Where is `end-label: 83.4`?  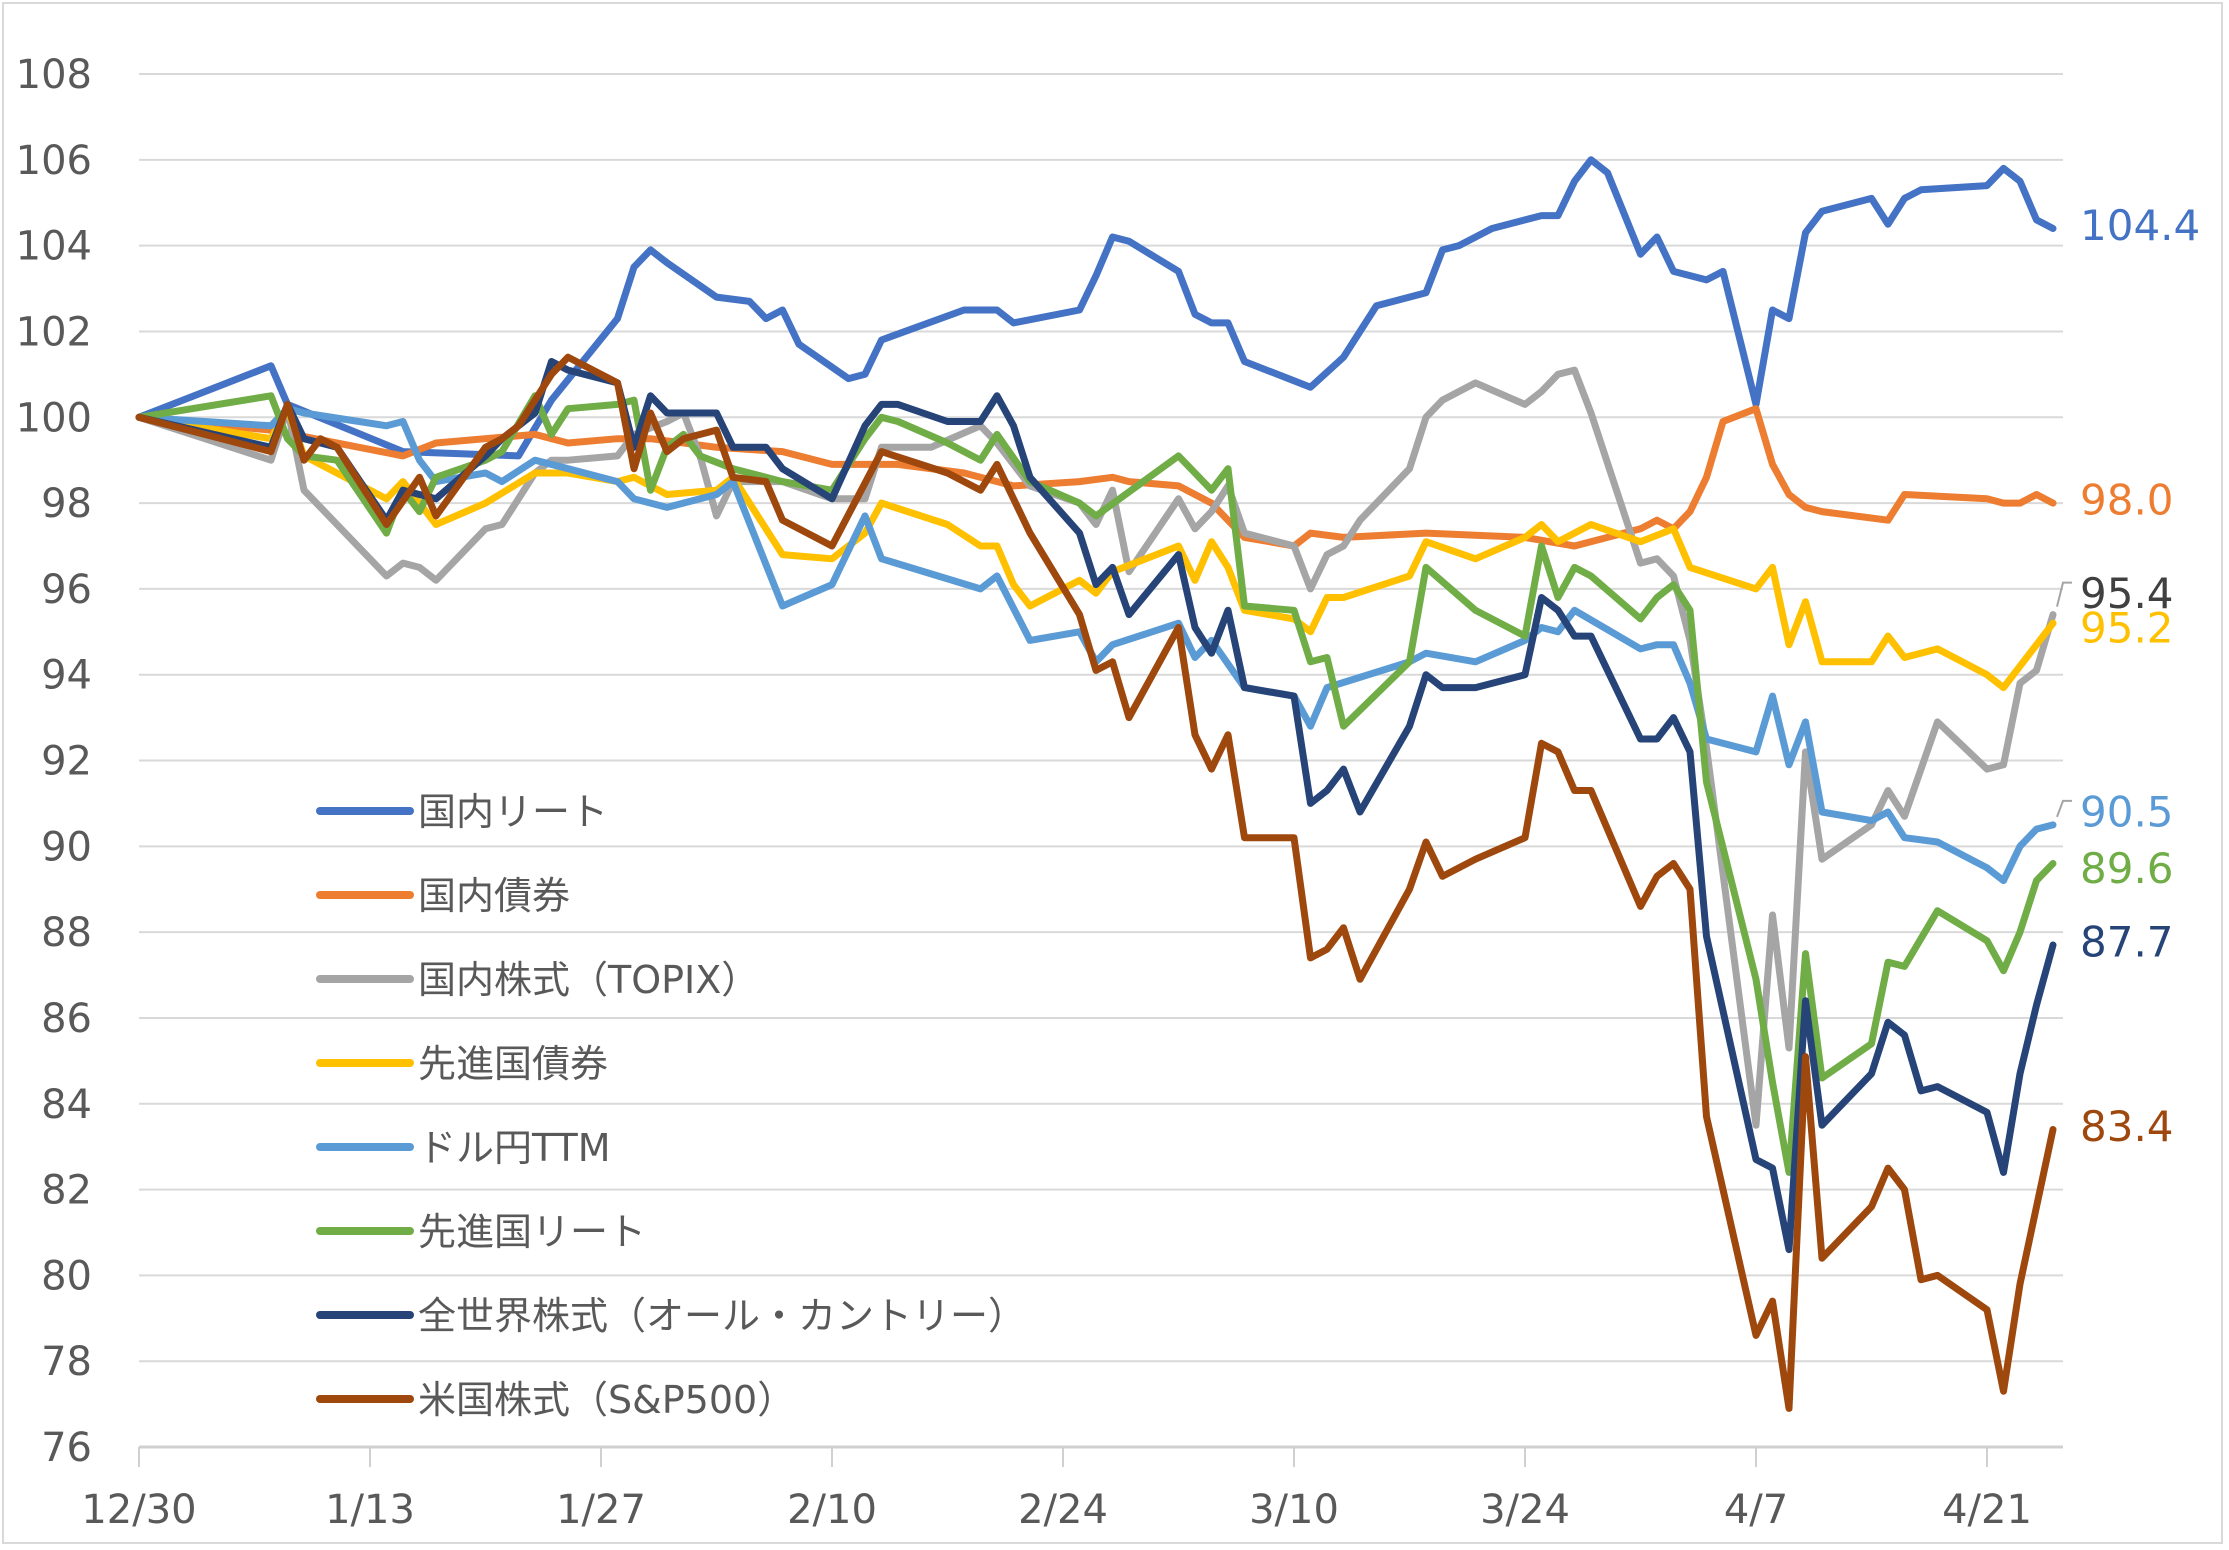 end-label: 83.4 is located at coordinates (2127, 1126).